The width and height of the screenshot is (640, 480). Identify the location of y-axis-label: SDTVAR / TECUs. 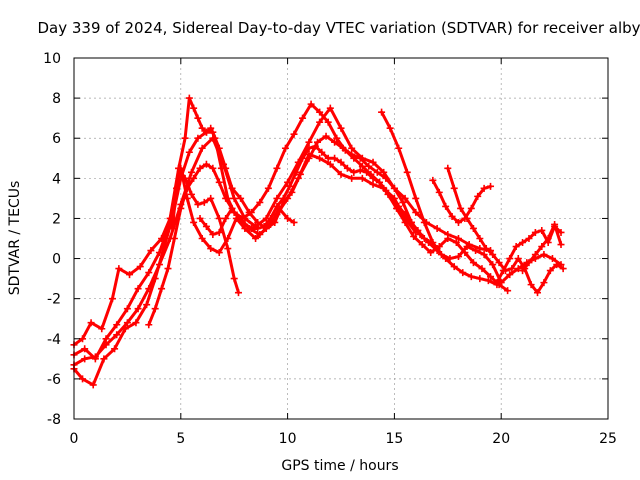
(15, 238).